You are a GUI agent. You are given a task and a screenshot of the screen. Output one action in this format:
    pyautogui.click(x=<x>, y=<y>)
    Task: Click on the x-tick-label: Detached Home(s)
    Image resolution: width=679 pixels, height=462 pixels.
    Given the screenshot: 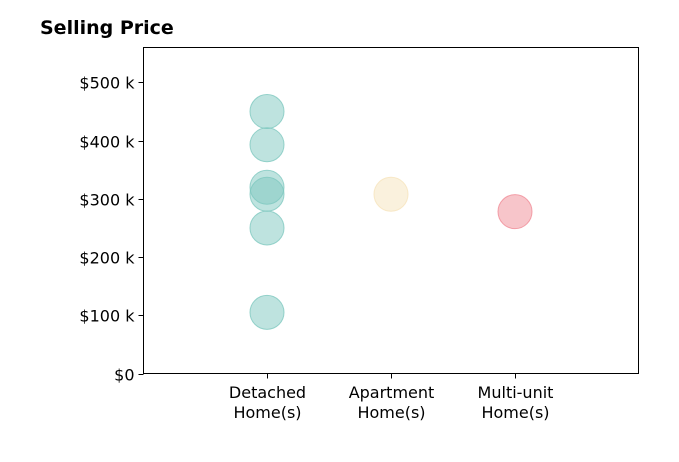 What is the action you would take?
    pyautogui.click(x=267, y=402)
    